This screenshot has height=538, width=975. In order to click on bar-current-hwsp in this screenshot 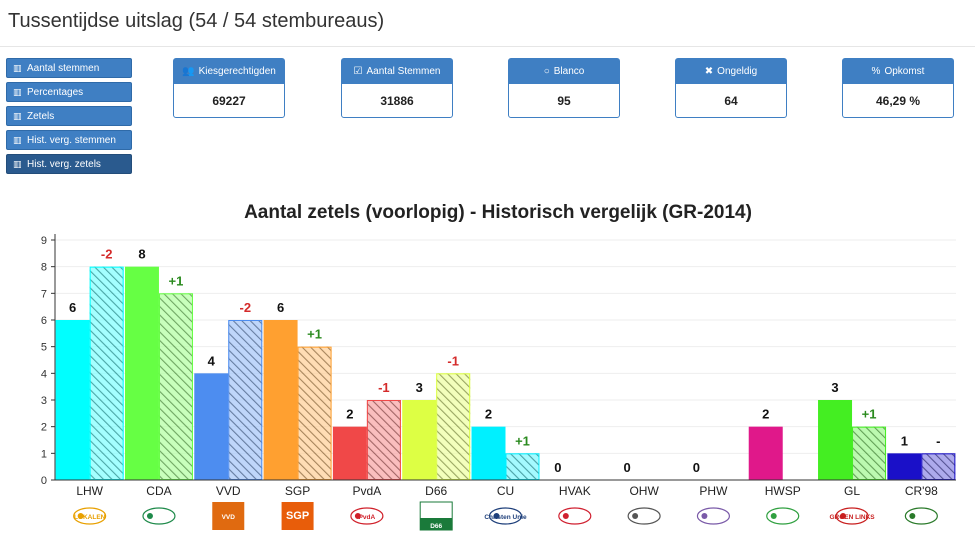, I will do `click(765, 453)`.